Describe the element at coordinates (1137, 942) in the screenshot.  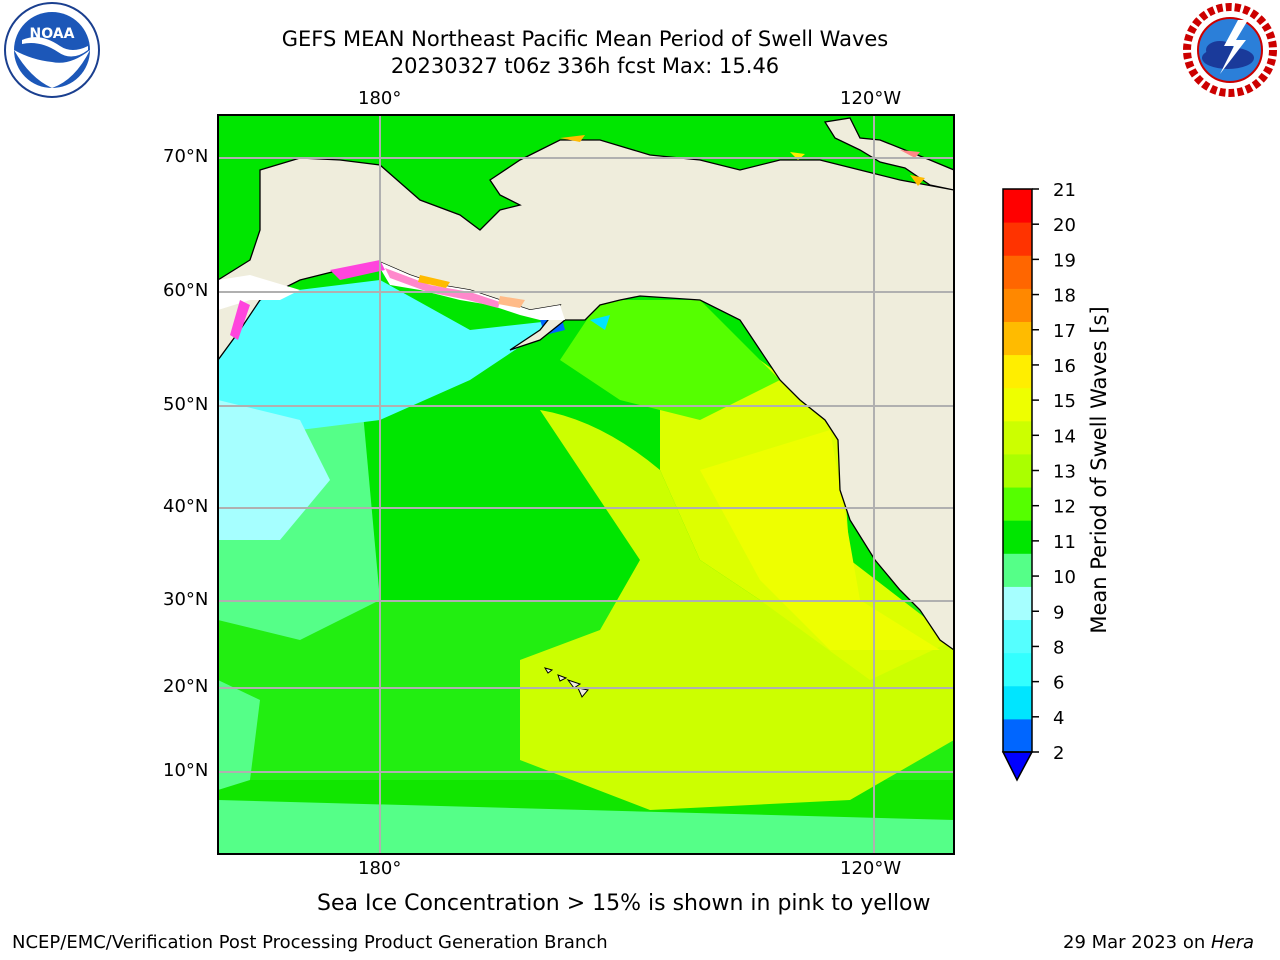
I see `footer-date-text: 29 Mar 2023 on` at that location.